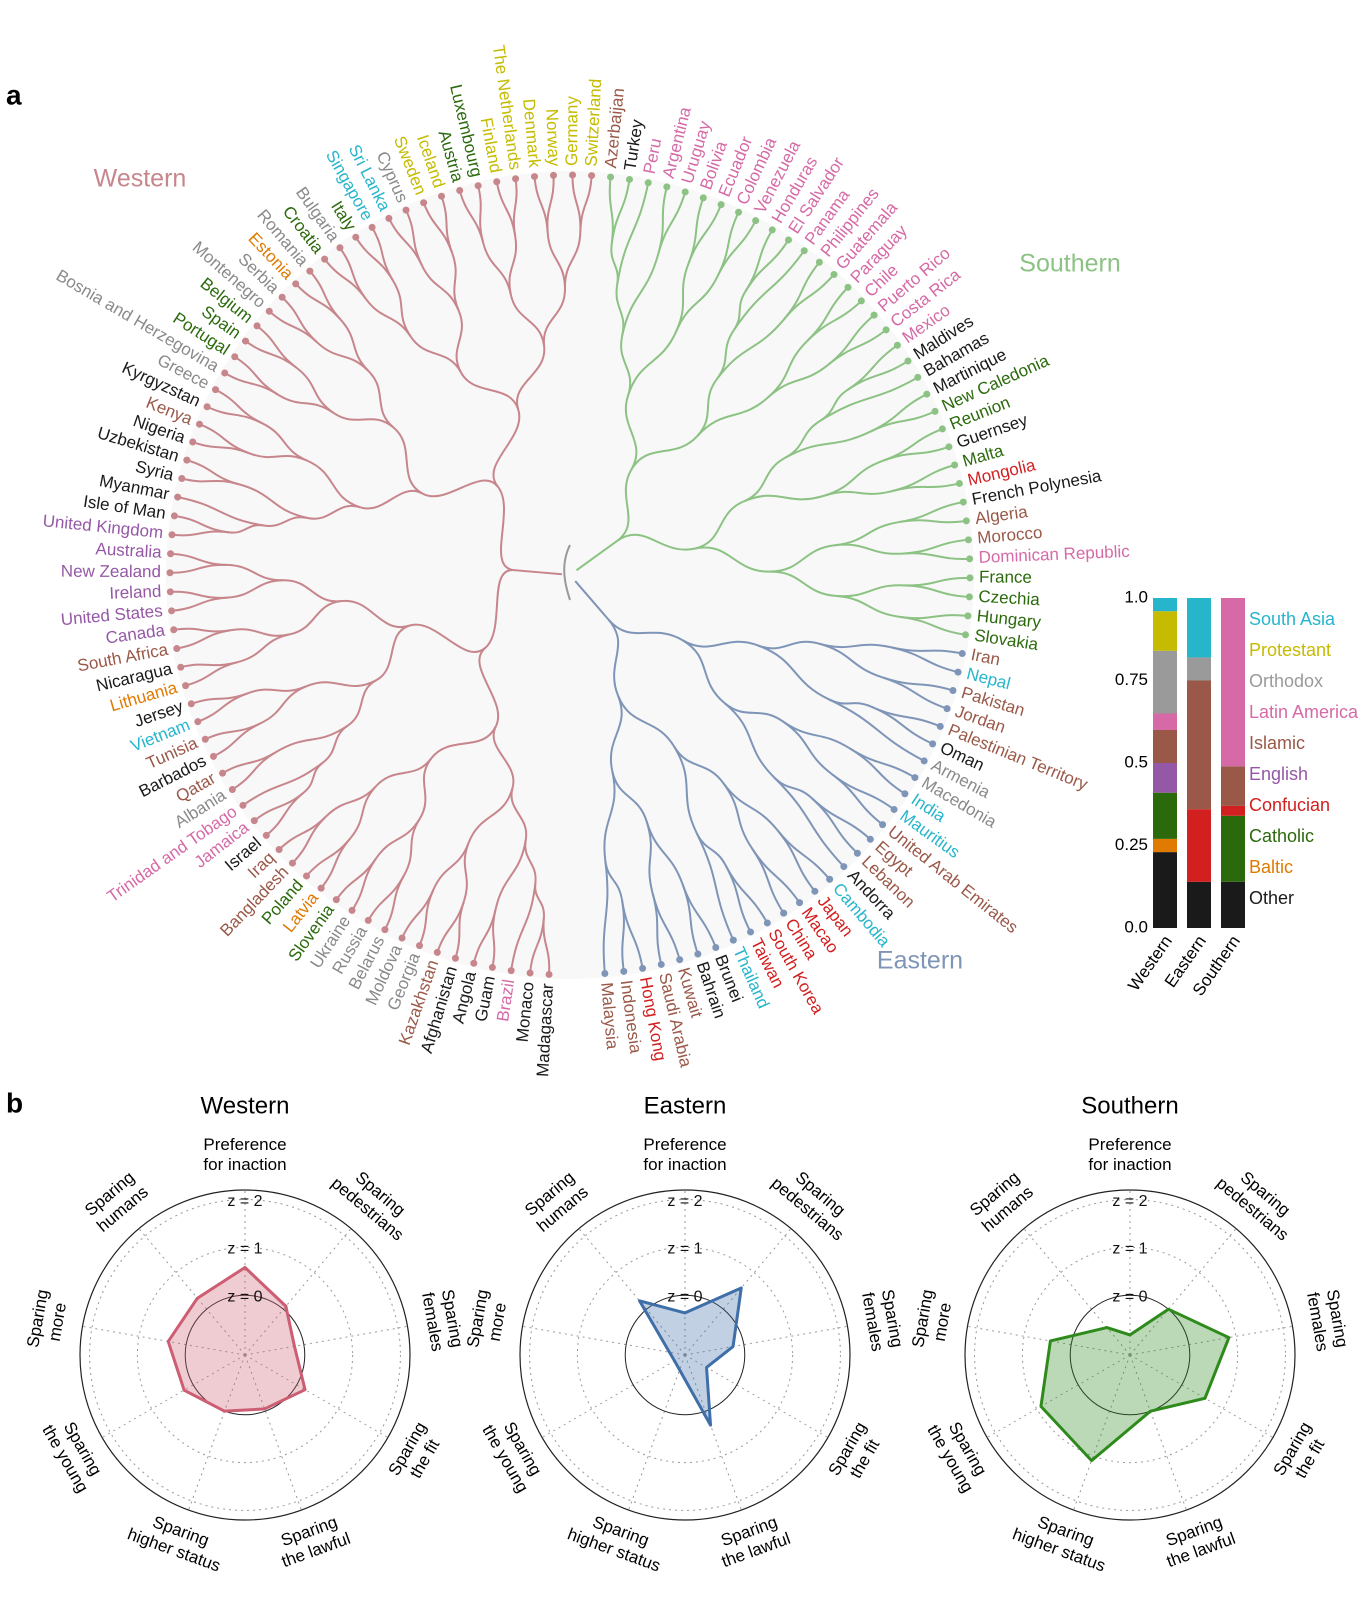 The height and width of the screenshot is (1600, 1372). I want to click on legend-entry: Islamic, so click(1277, 743).